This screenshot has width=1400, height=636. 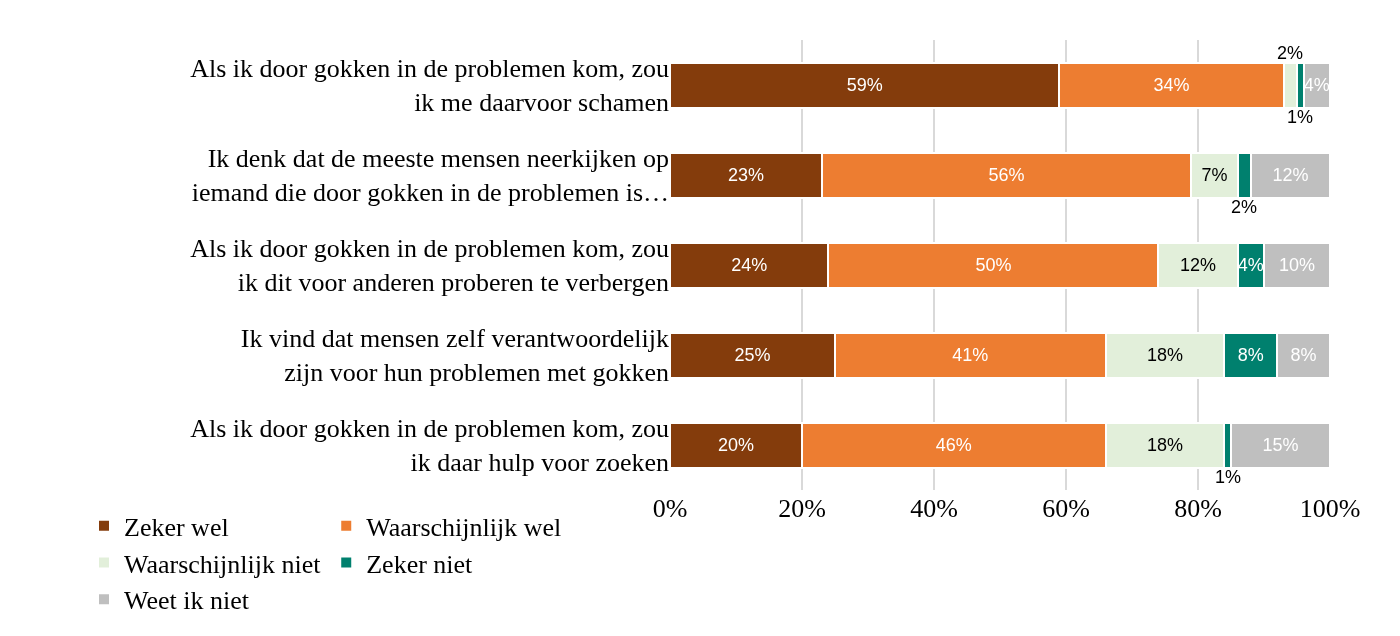 What do you see at coordinates (429, 86) in the screenshot?
I see `y-tick-label: Als ik door gokken in de problemen kom, zou ik me daarvoor schamen` at bounding box center [429, 86].